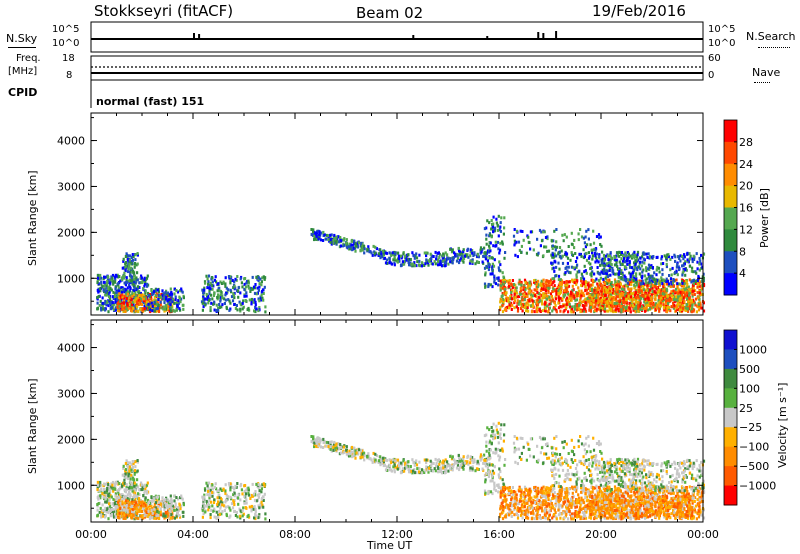 This screenshot has height=554, width=800. I want to click on cpid-label: CPID, so click(23, 92).